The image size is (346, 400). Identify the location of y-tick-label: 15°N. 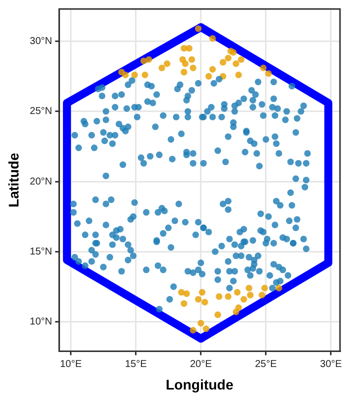
(41, 252).